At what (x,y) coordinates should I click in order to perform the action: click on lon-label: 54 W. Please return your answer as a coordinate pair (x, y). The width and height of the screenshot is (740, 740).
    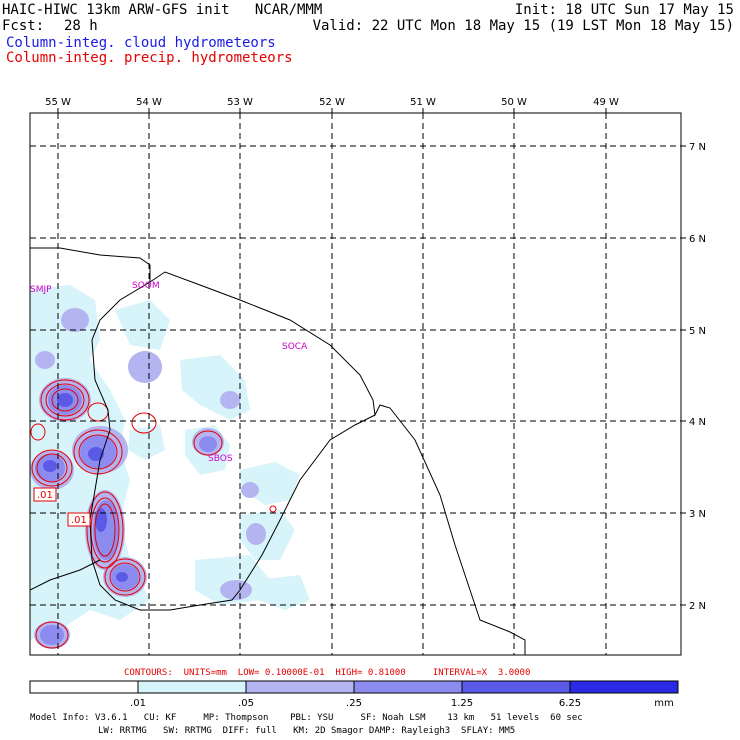
    Looking at the image, I should click on (149, 102).